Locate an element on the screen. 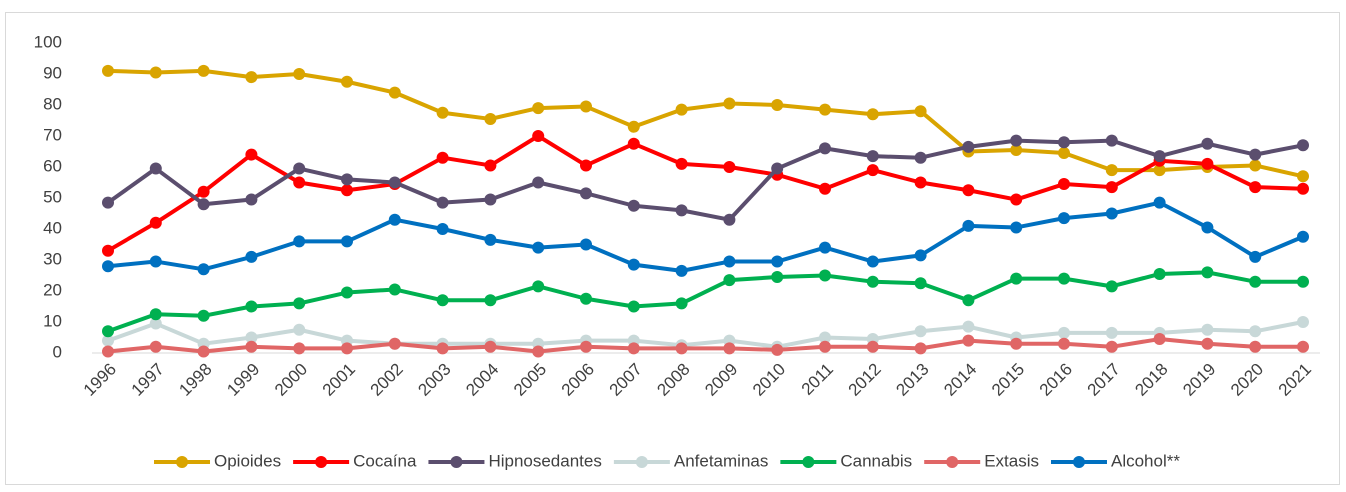  y-tick-label: 0 is located at coordinates (57, 351).